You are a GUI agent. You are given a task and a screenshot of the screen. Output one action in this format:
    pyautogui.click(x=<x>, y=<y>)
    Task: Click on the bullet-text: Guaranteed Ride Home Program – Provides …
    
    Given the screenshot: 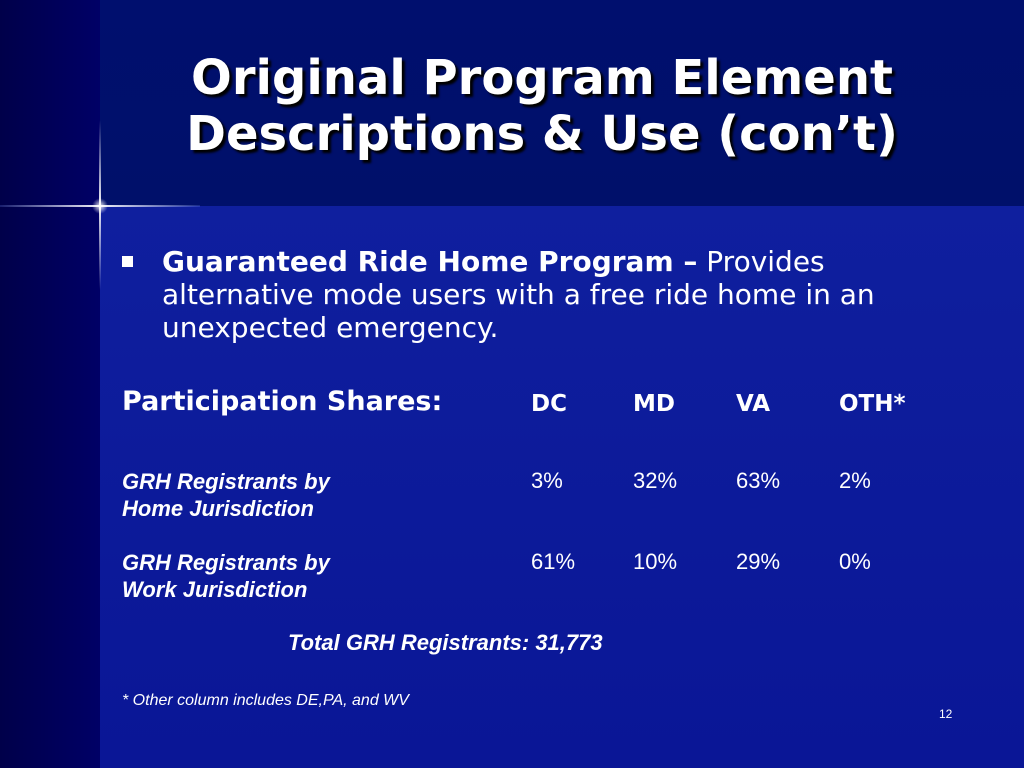 What is the action you would take?
    pyautogui.click(x=552, y=294)
    